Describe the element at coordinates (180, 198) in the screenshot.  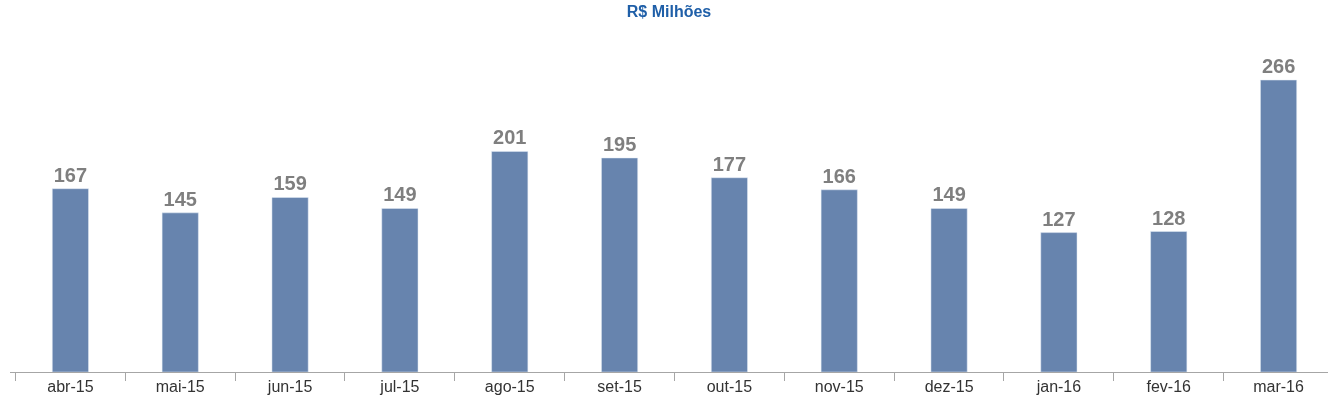
I see `data-label: 145` at that location.